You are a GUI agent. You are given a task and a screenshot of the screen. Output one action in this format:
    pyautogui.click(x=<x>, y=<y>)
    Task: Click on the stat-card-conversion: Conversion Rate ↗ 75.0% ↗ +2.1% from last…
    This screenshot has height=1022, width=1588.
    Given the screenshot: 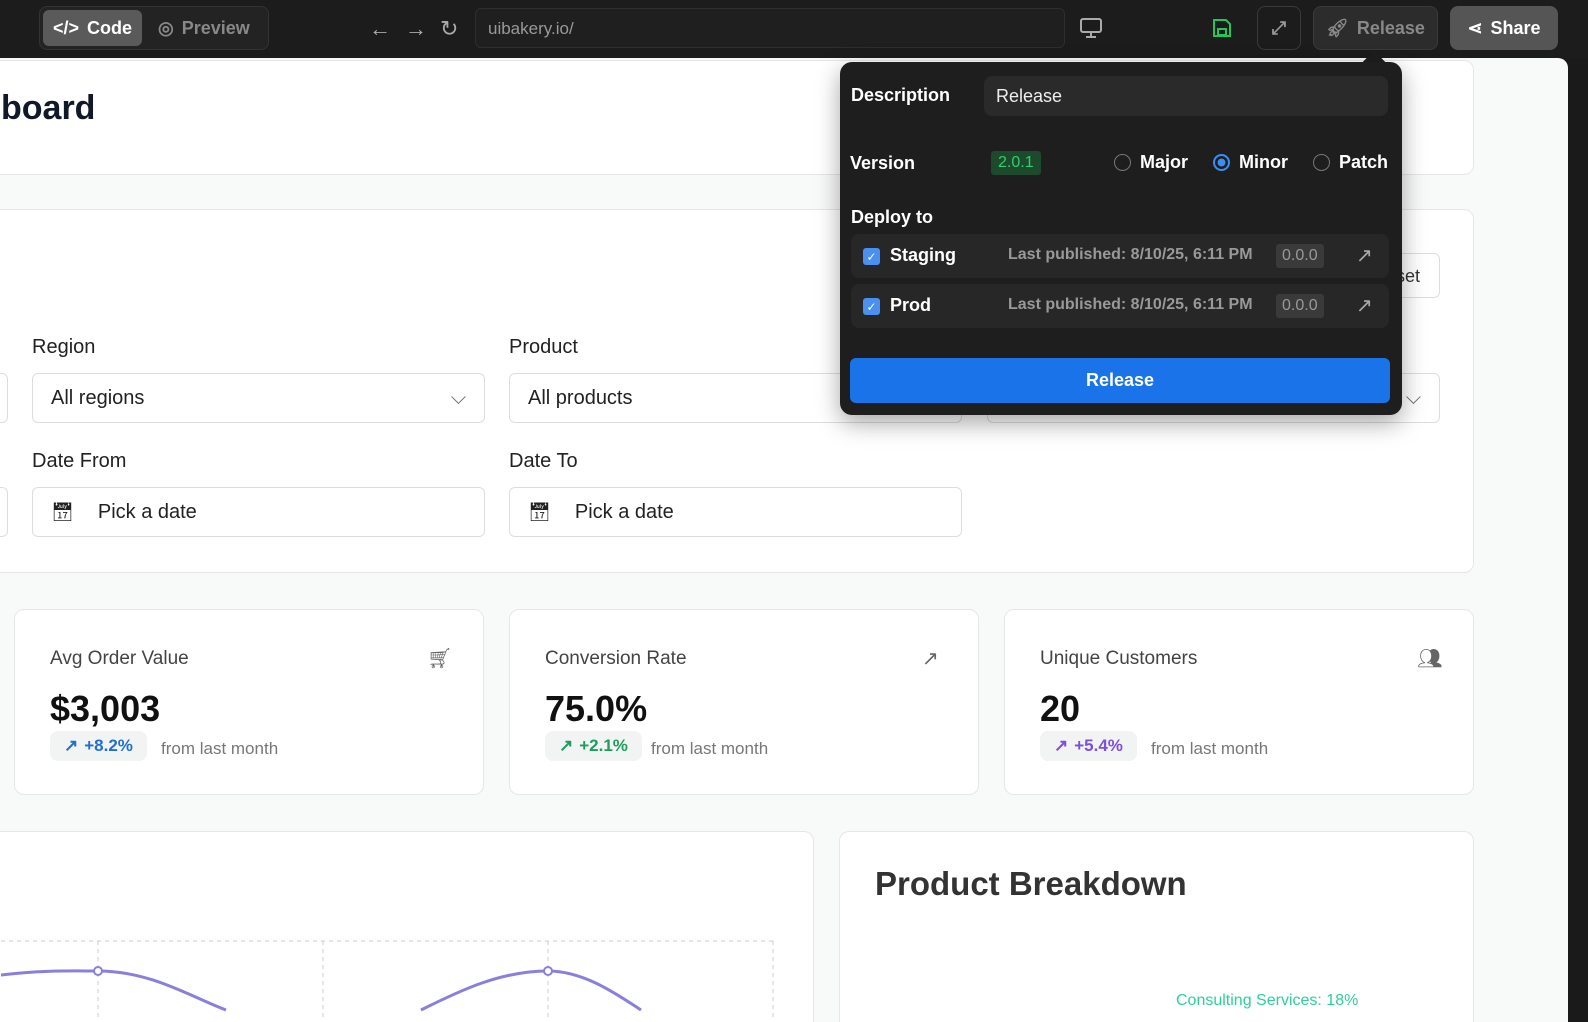 What is the action you would take?
    pyautogui.click(x=744, y=702)
    